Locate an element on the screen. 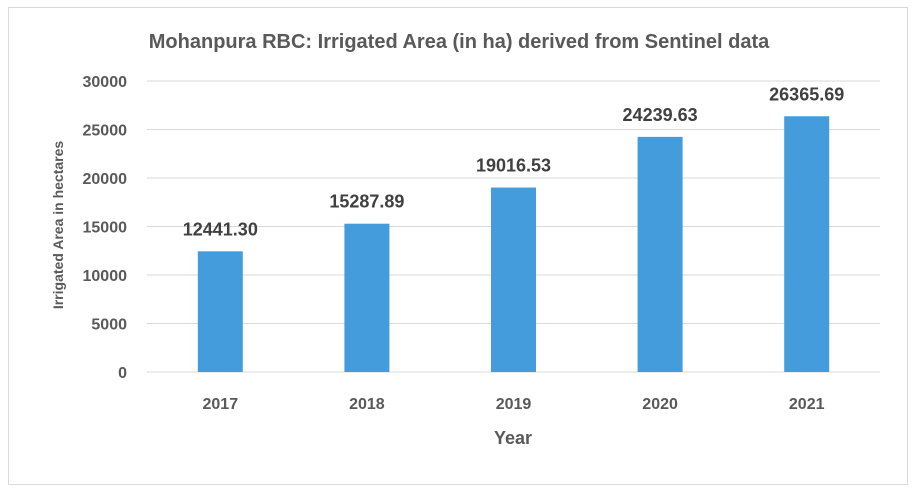 This screenshot has height=495, width=918. data-label-2019: 19016.53 is located at coordinates (513, 166).